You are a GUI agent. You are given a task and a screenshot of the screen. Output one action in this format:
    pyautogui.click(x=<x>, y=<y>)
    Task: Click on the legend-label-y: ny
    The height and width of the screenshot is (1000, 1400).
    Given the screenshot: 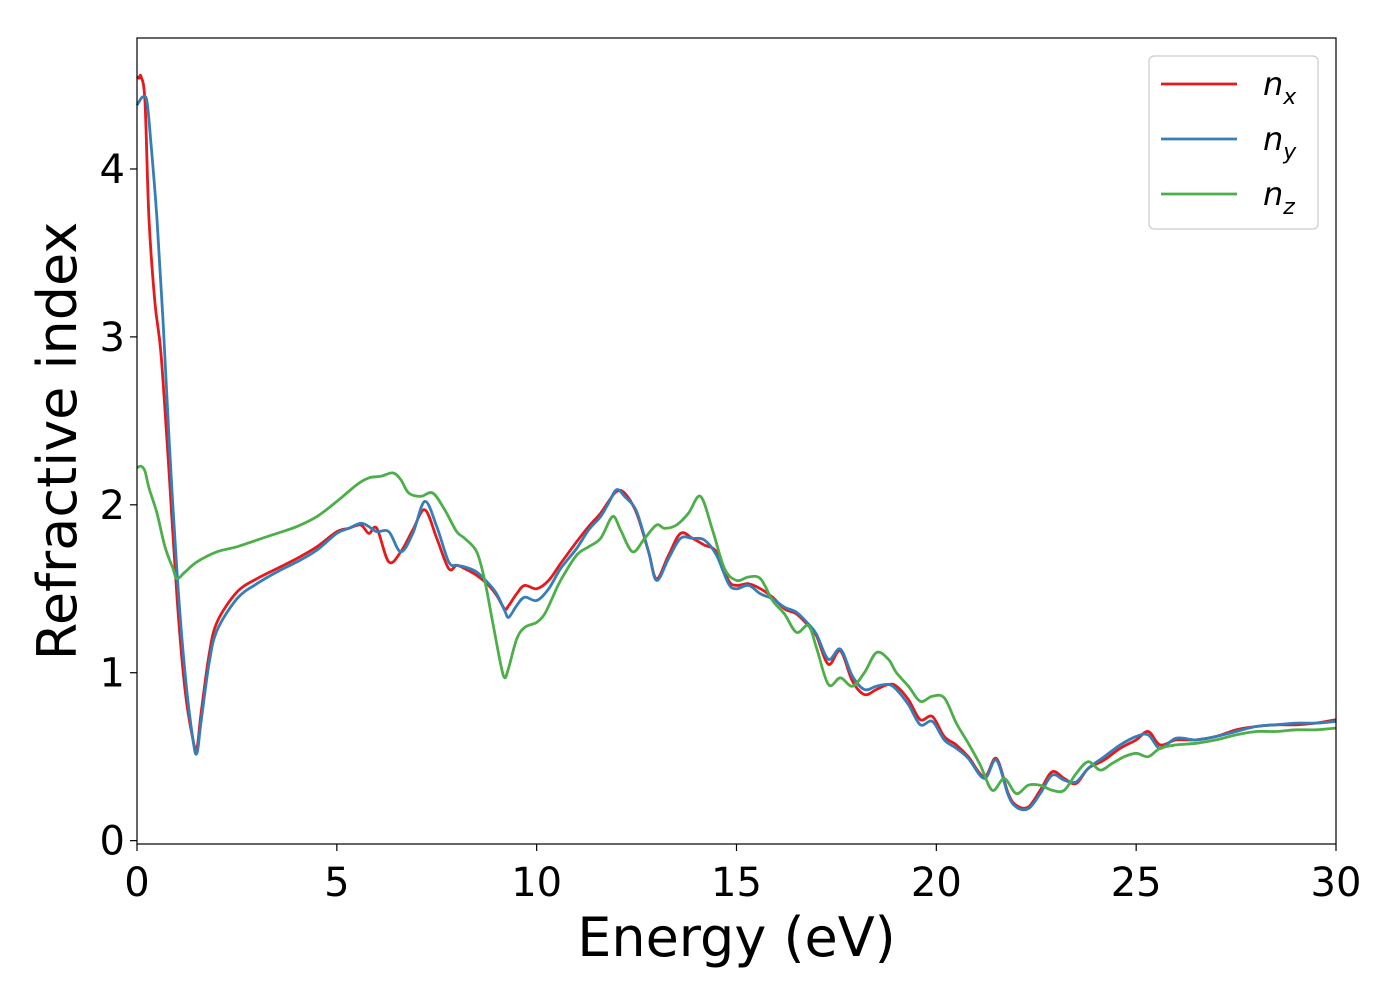 What is the action you would take?
    pyautogui.click(x=1280, y=142)
    